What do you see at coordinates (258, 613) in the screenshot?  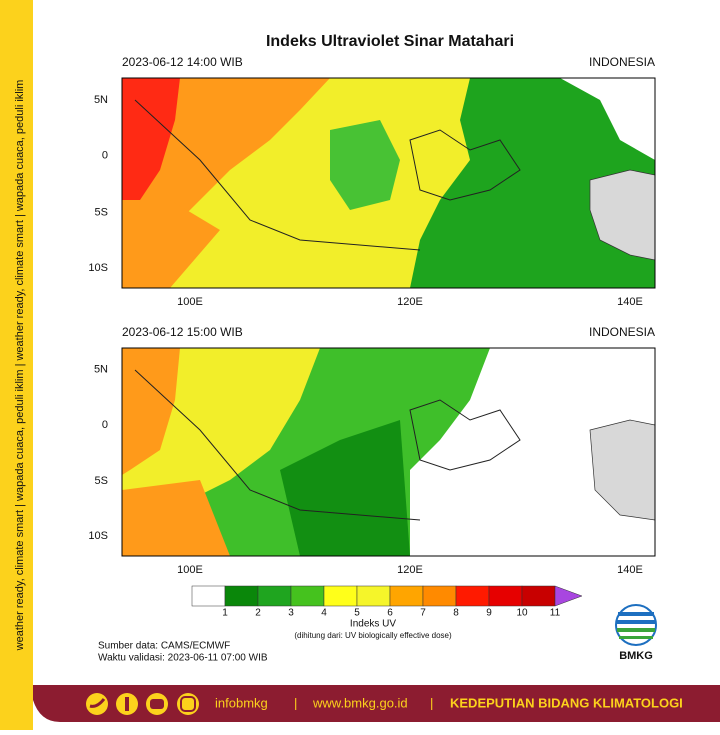 I see `colorbar-tick-label: 2` at bounding box center [258, 613].